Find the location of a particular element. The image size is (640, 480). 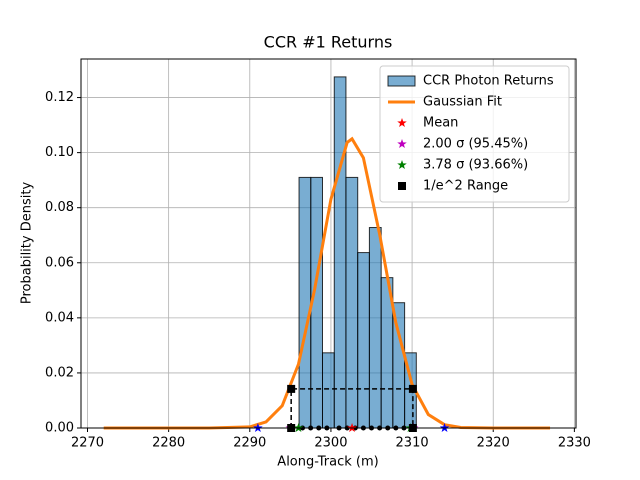

x-tick-label: 2330 is located at coordinates (574, 443).